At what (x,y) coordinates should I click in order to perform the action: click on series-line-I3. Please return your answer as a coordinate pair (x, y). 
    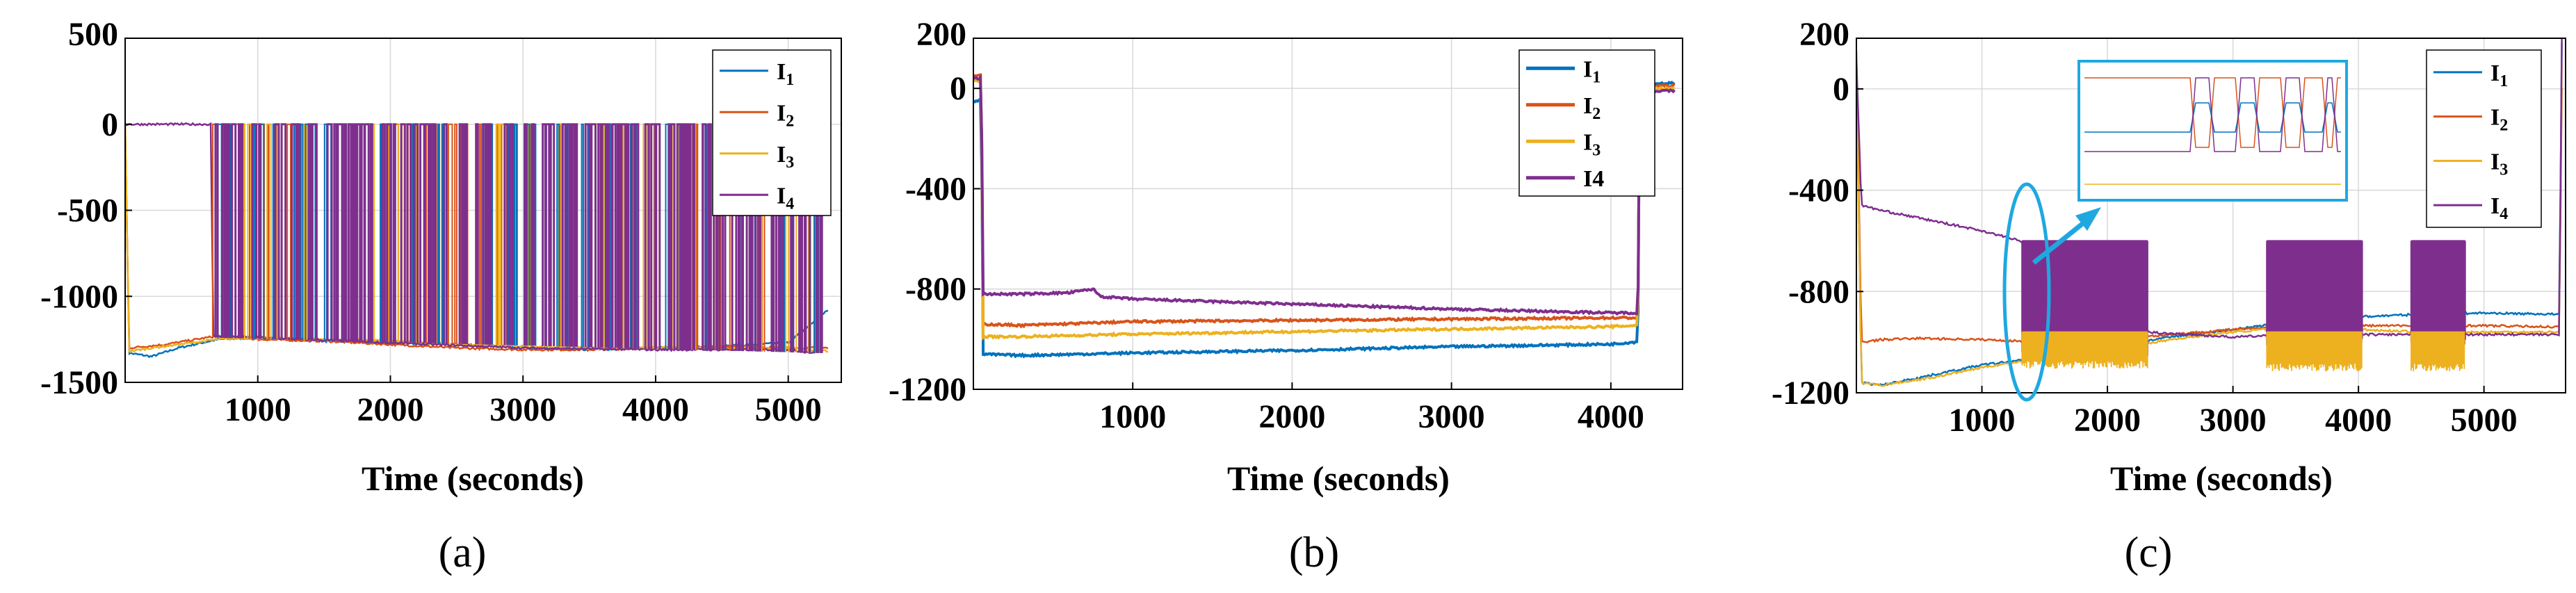
    Looking at the image, I should click on (1324, 208).